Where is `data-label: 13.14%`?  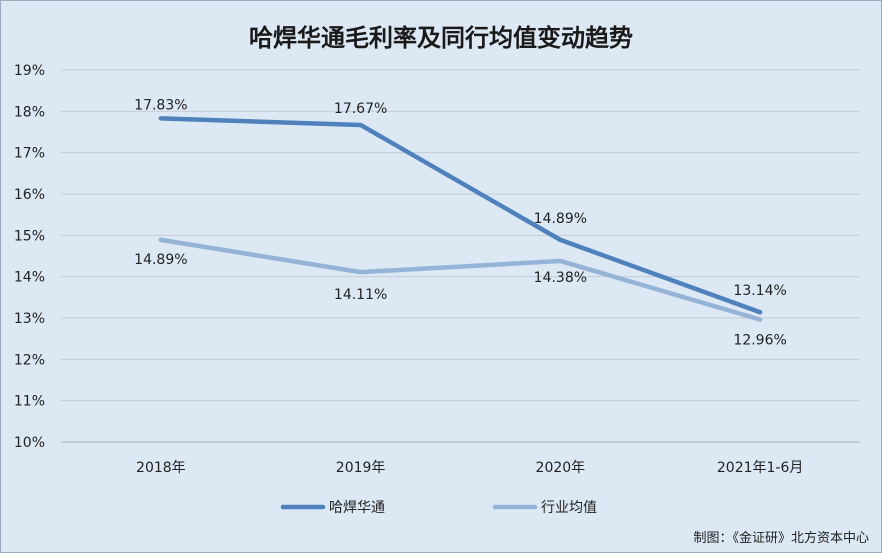 data-label: 13.14% is located at coordinates (759, 291).